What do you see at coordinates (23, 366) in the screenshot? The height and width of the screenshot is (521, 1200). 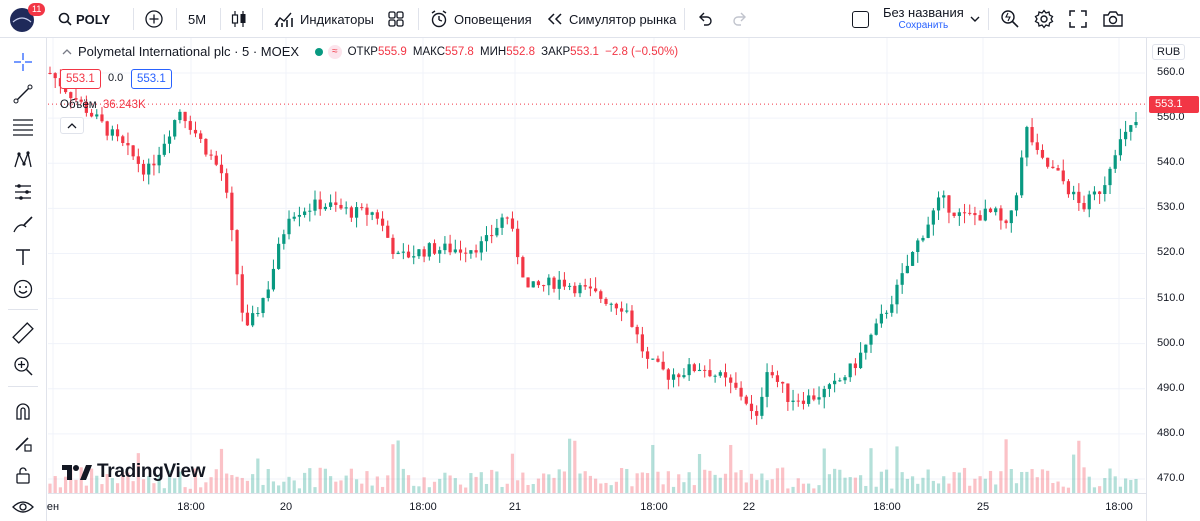 I see `zoom-in-tool` at bounding box center [23, 366].